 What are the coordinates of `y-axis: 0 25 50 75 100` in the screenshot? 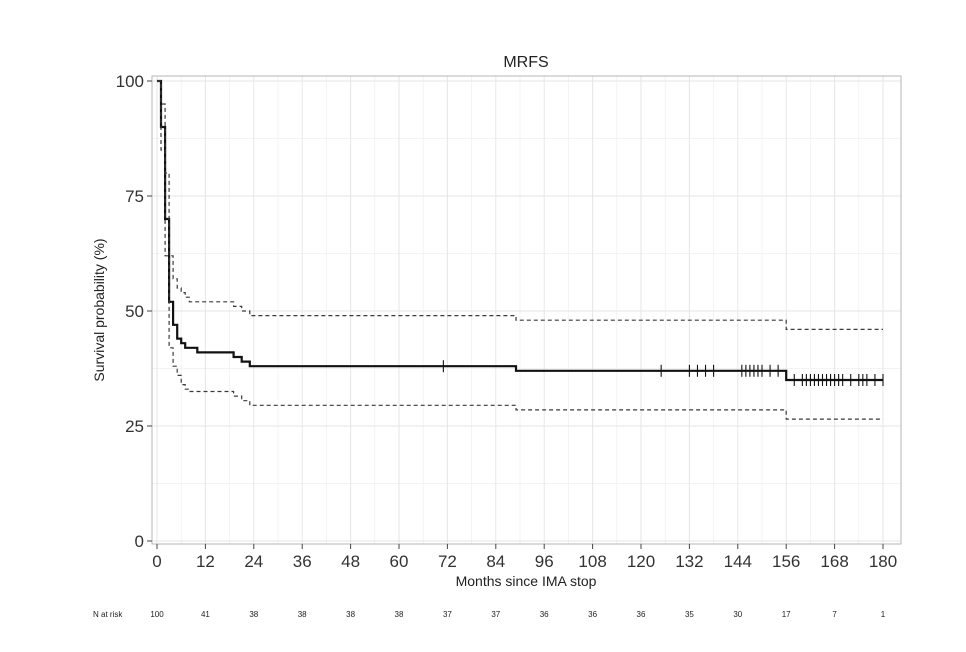 It's located at (134, 311).